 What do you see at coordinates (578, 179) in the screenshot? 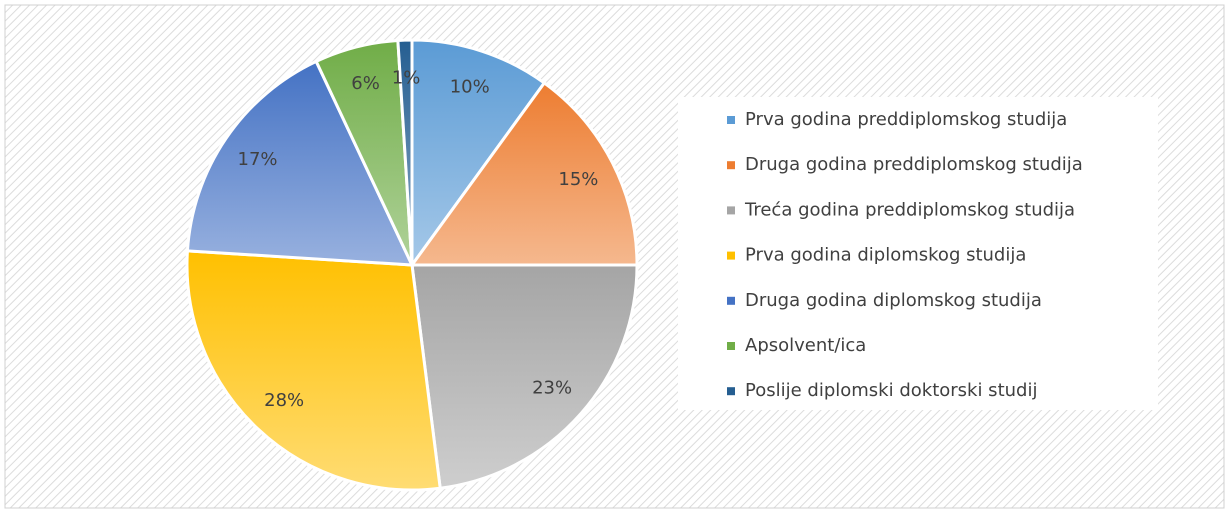
I see `data-label: 15%` at bounding box center [578, 179].